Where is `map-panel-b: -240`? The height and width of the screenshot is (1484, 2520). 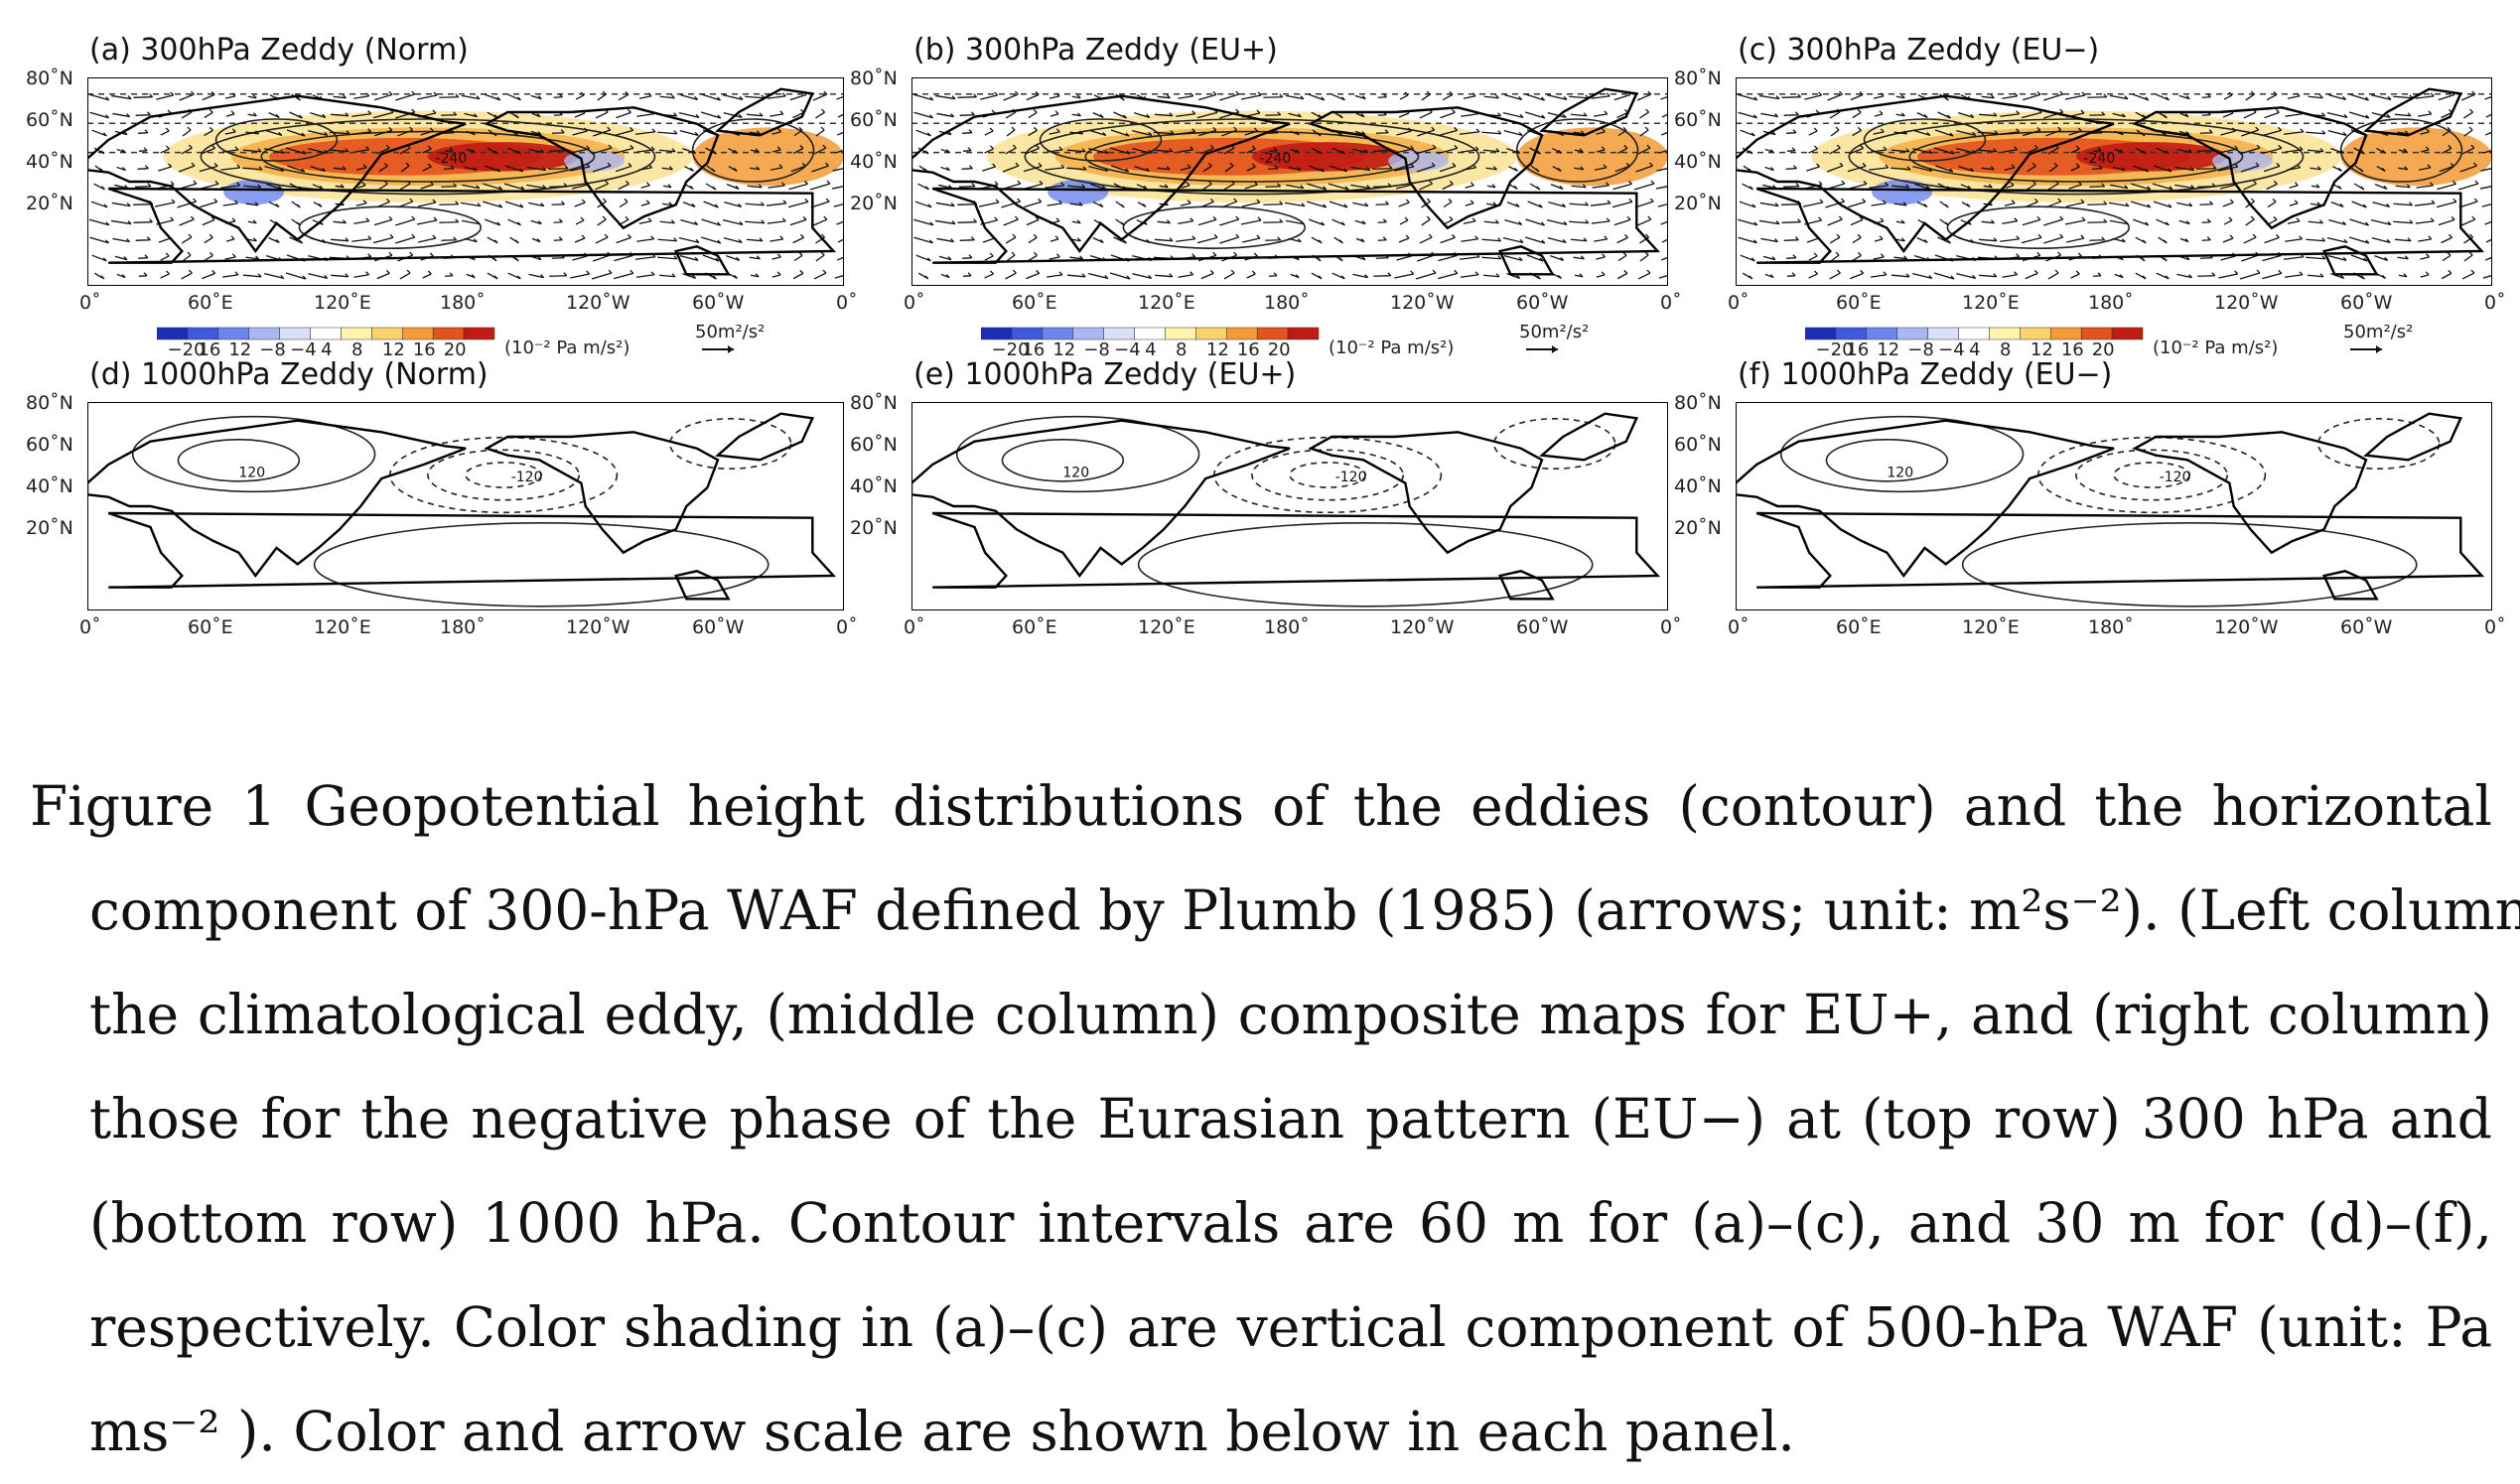
map-panel-b: -240 is located at coordinates (1289, 181).